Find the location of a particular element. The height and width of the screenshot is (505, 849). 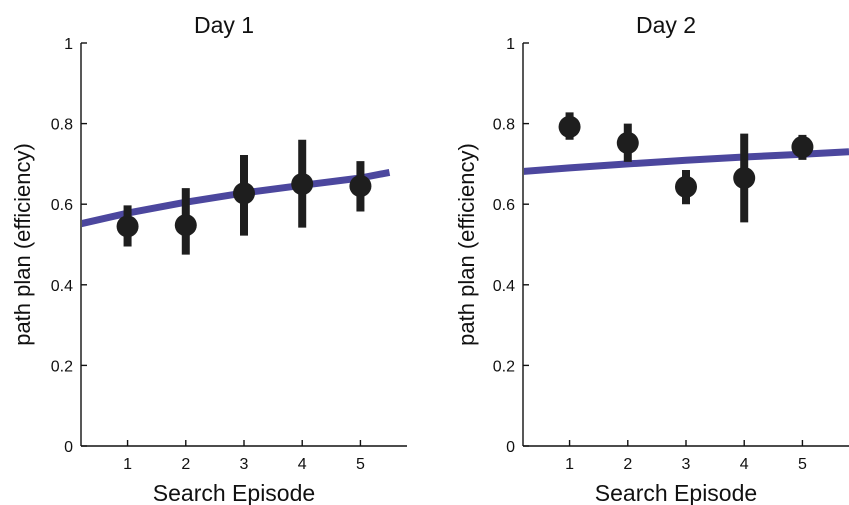

chart-2-xtick-label: 1 is located at coordinates (569, 464).